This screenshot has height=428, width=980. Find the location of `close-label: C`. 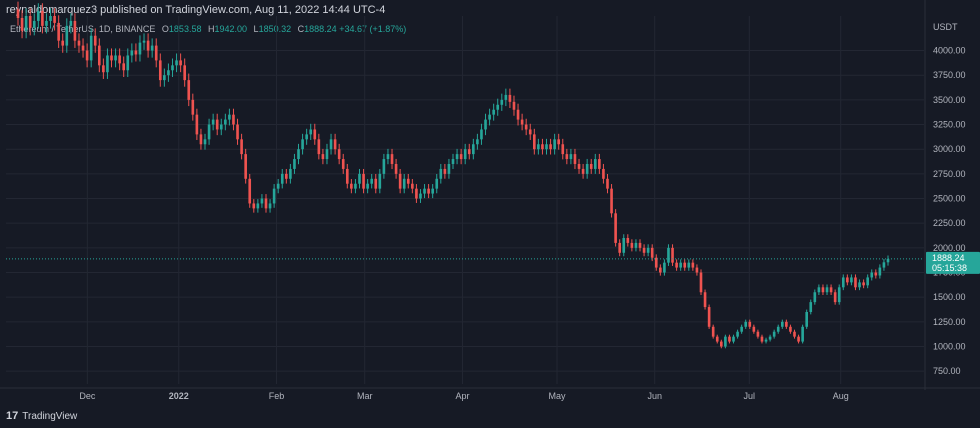

close-label: C is located at coordinates (301, 29).